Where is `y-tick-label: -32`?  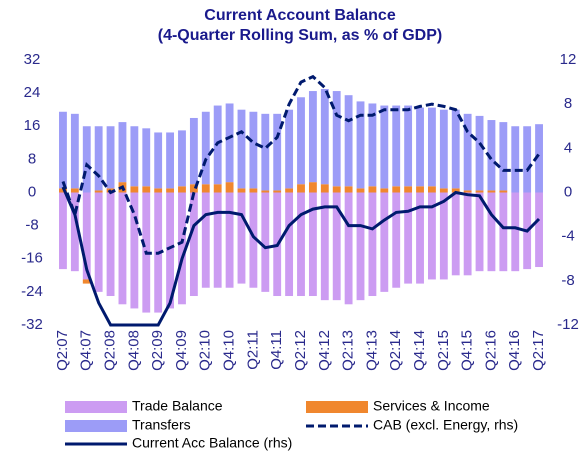 y-tick-label: -32 is located at coordinates (32, 324).